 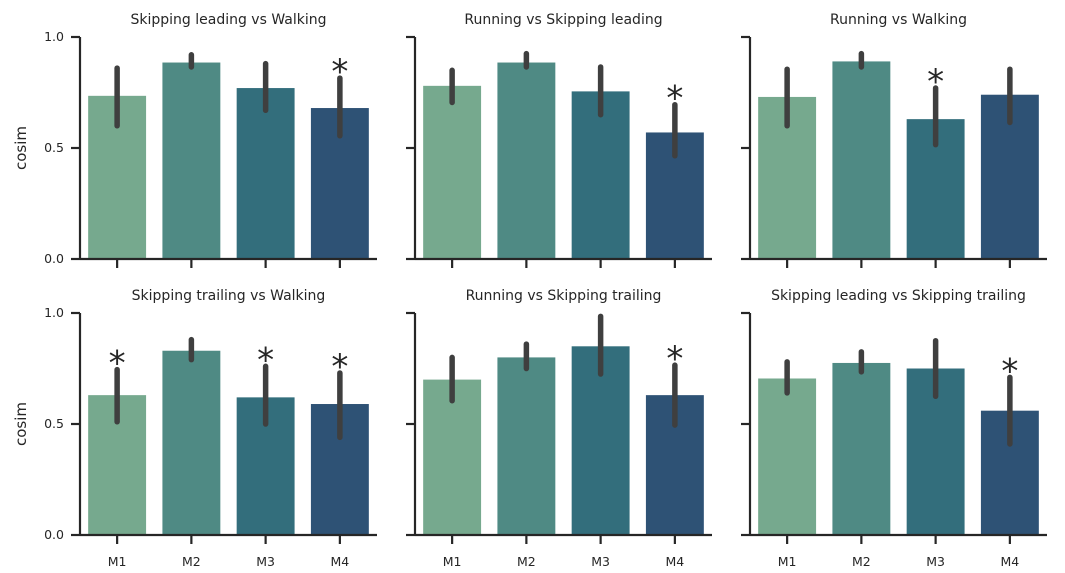 What do you see at coordinates (559, 140) in the screenshot?
I see `panel-2: Running vs Skipping leading *` at bounding box center [559, 140].